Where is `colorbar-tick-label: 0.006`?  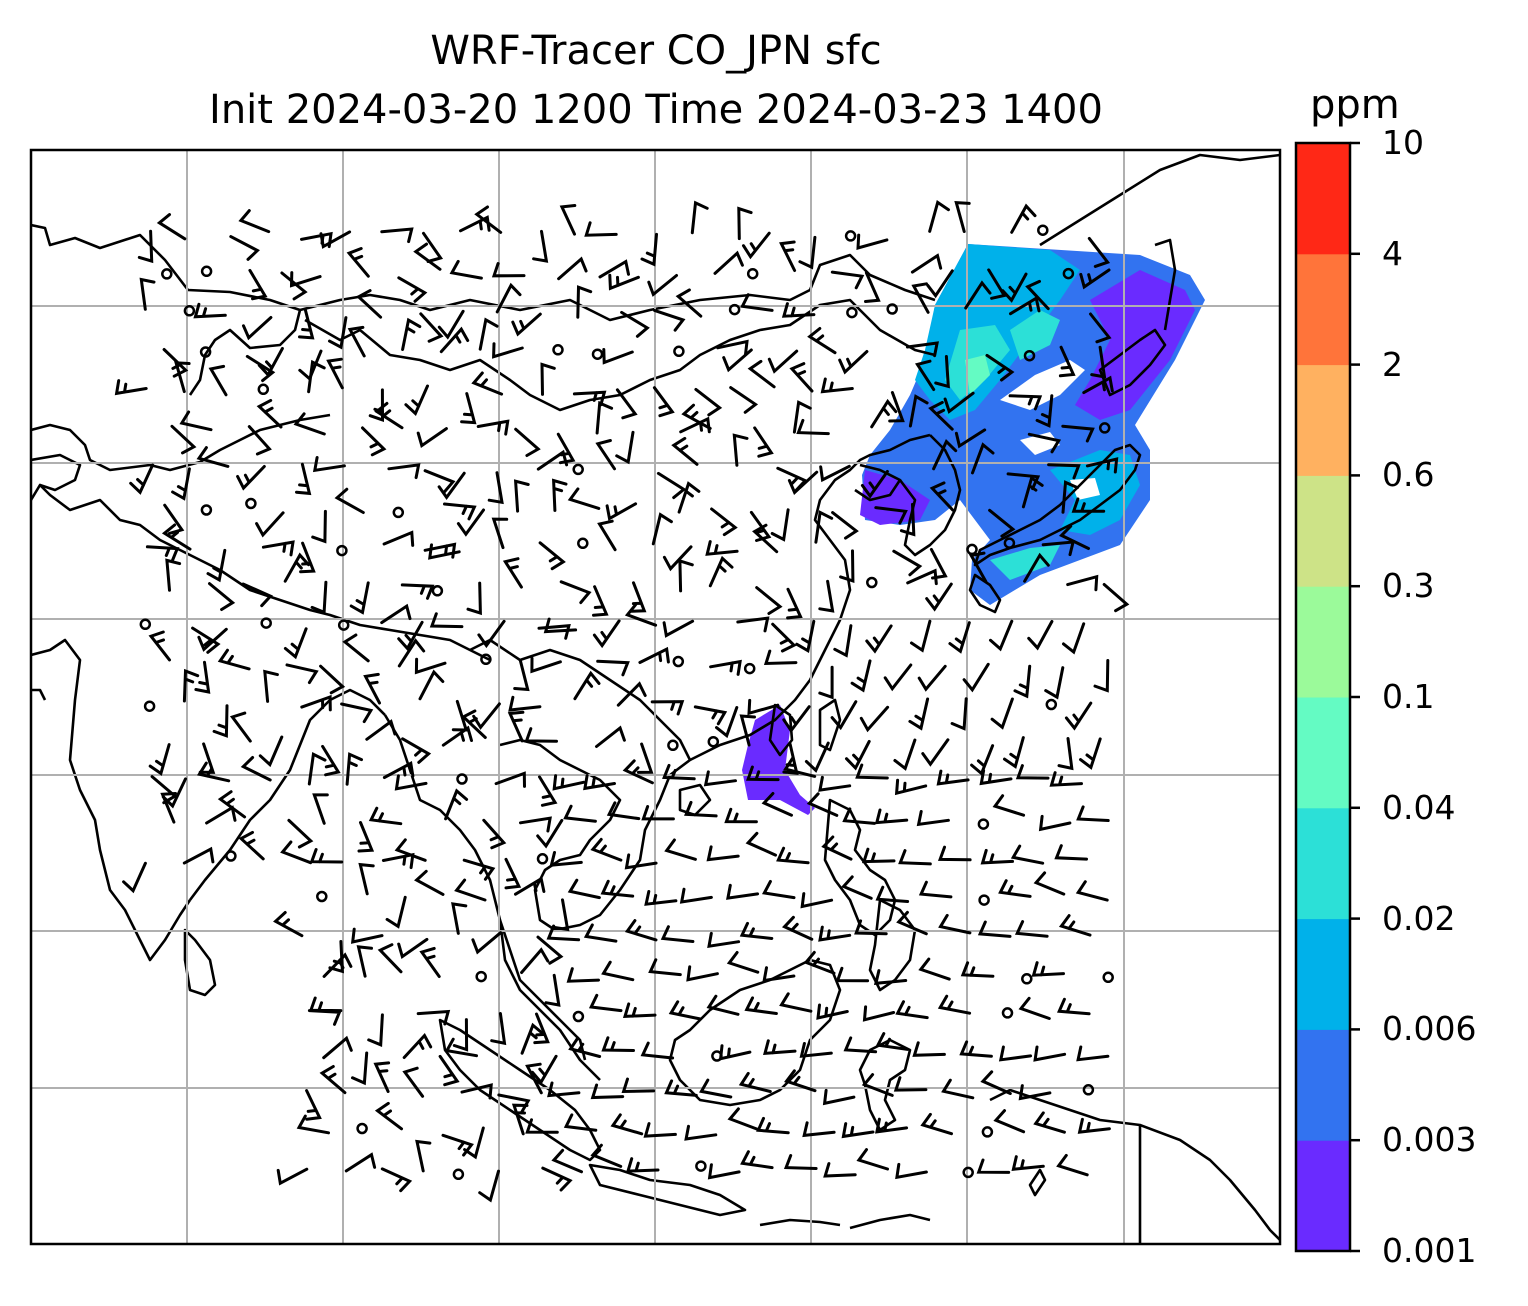 colorbar-tick-label: 0.006 is located at coordinates (1429, 1029).